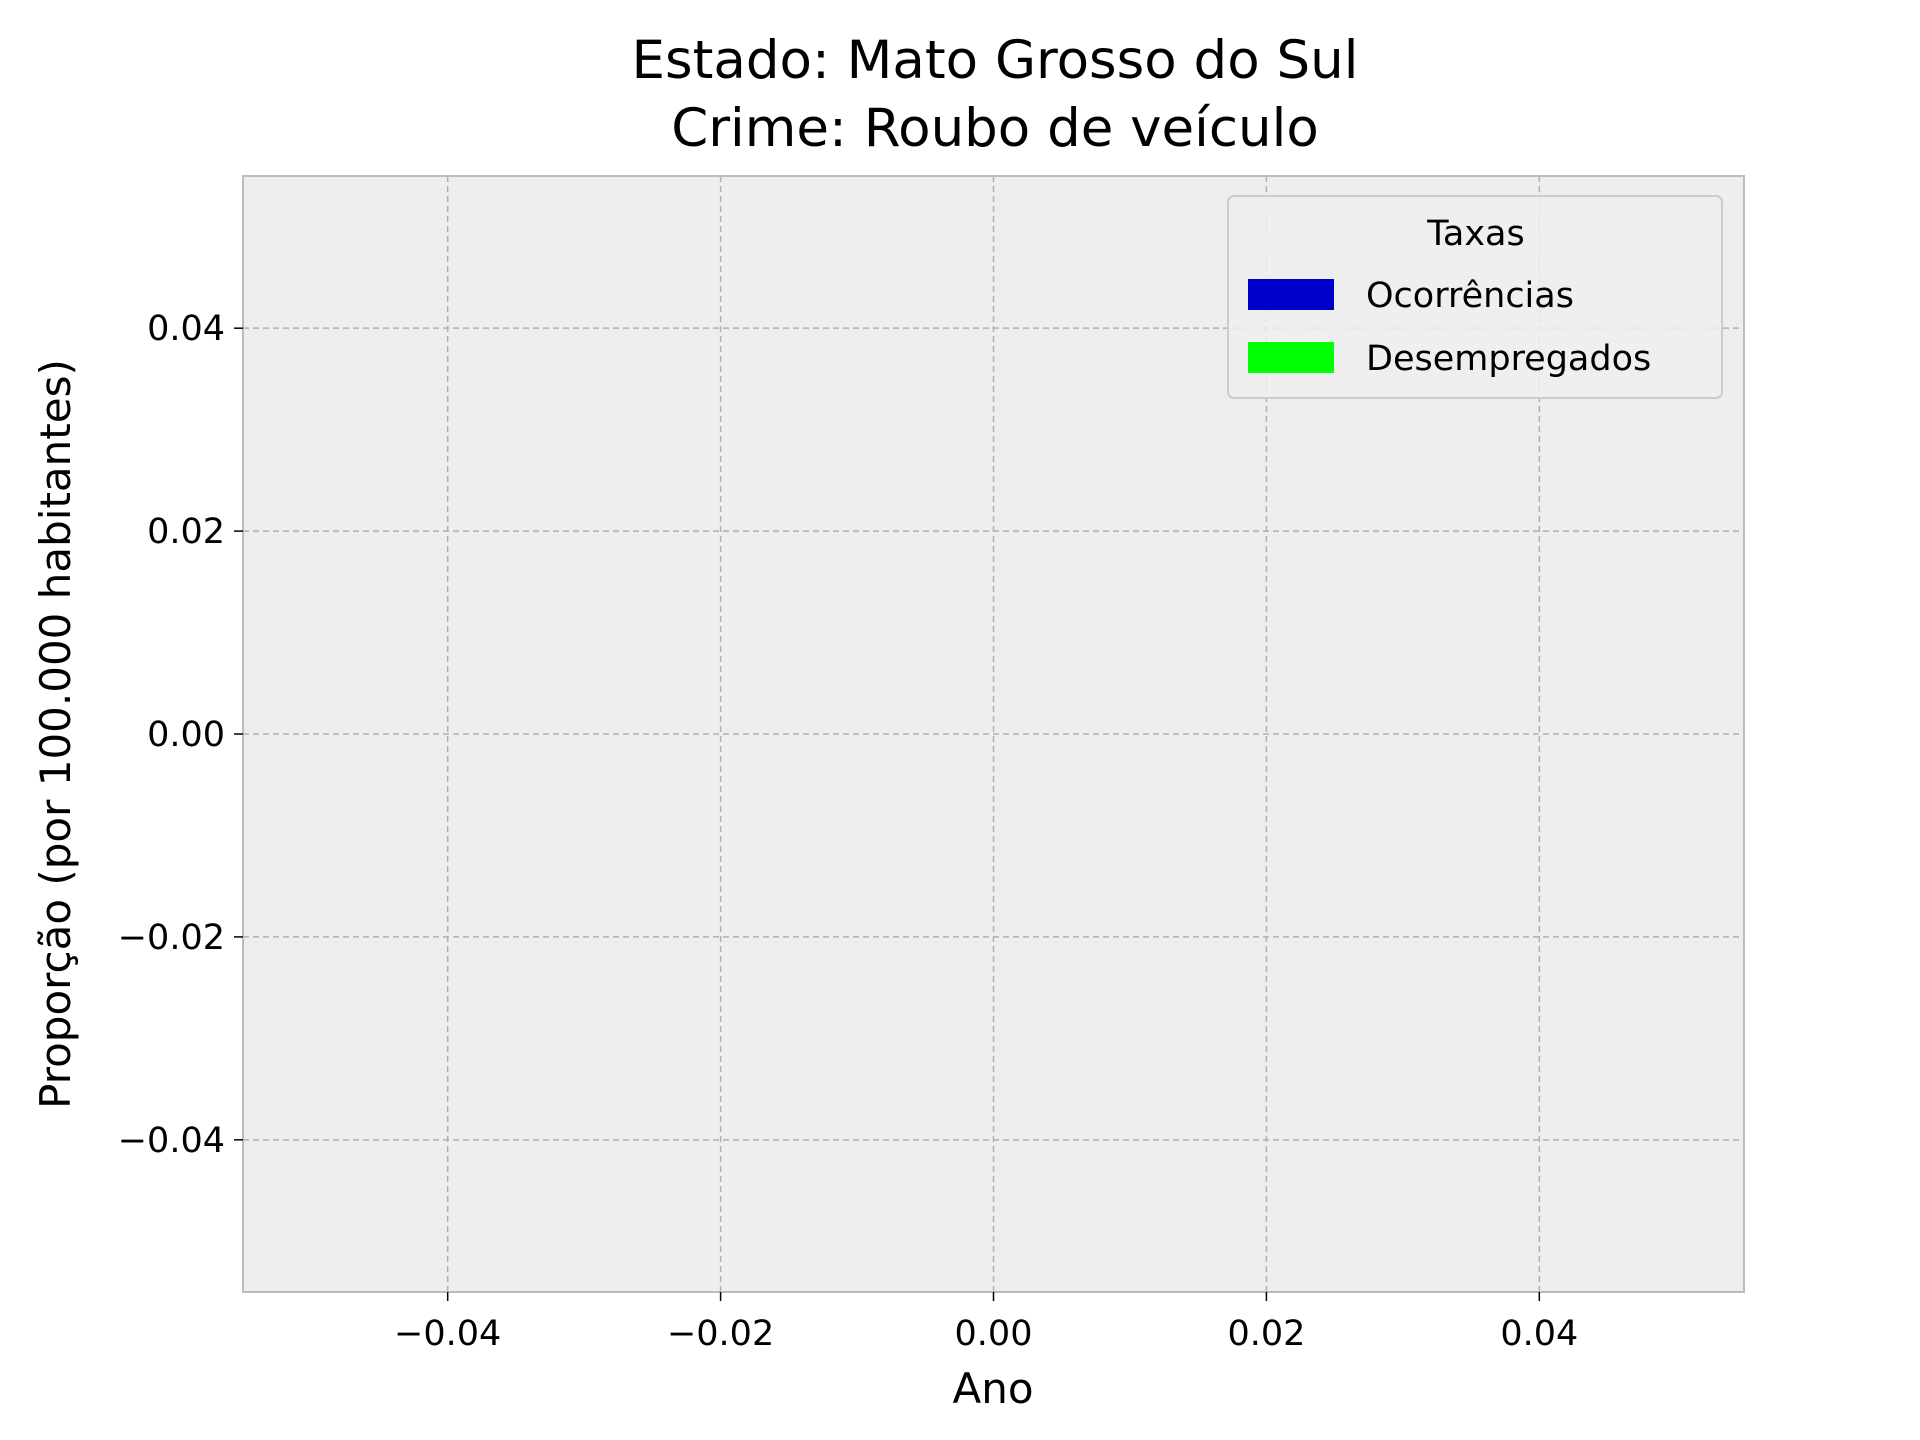 Image resolution: width=1920 pixels, height=1440 pixels. I want to click on legend: Taxas Ocorrências Desempregados, so click(1475, 297).